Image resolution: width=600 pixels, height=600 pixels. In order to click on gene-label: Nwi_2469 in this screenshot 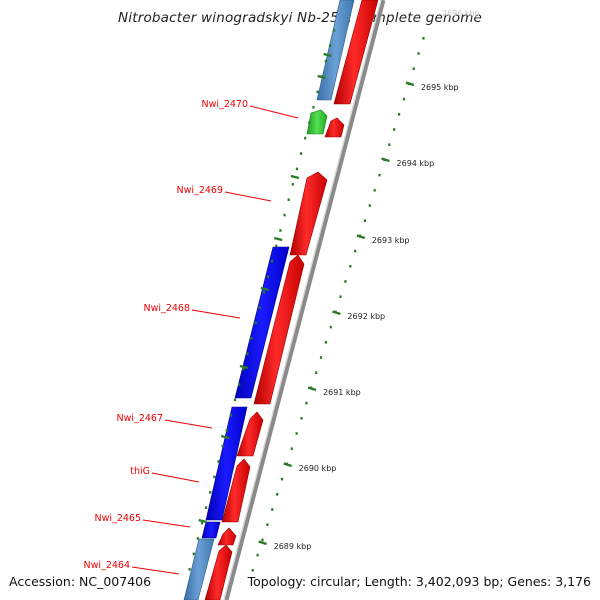, I will do `click(200, 190)`.